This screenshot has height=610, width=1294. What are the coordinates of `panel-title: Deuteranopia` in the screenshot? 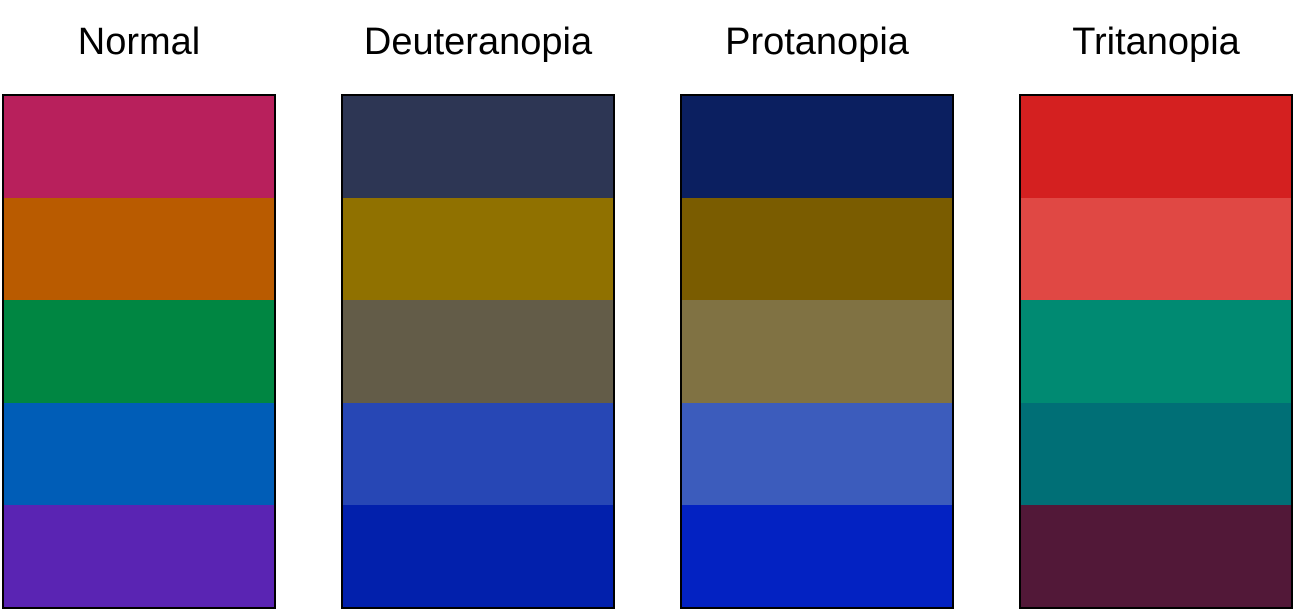 It's located at (478, 42).